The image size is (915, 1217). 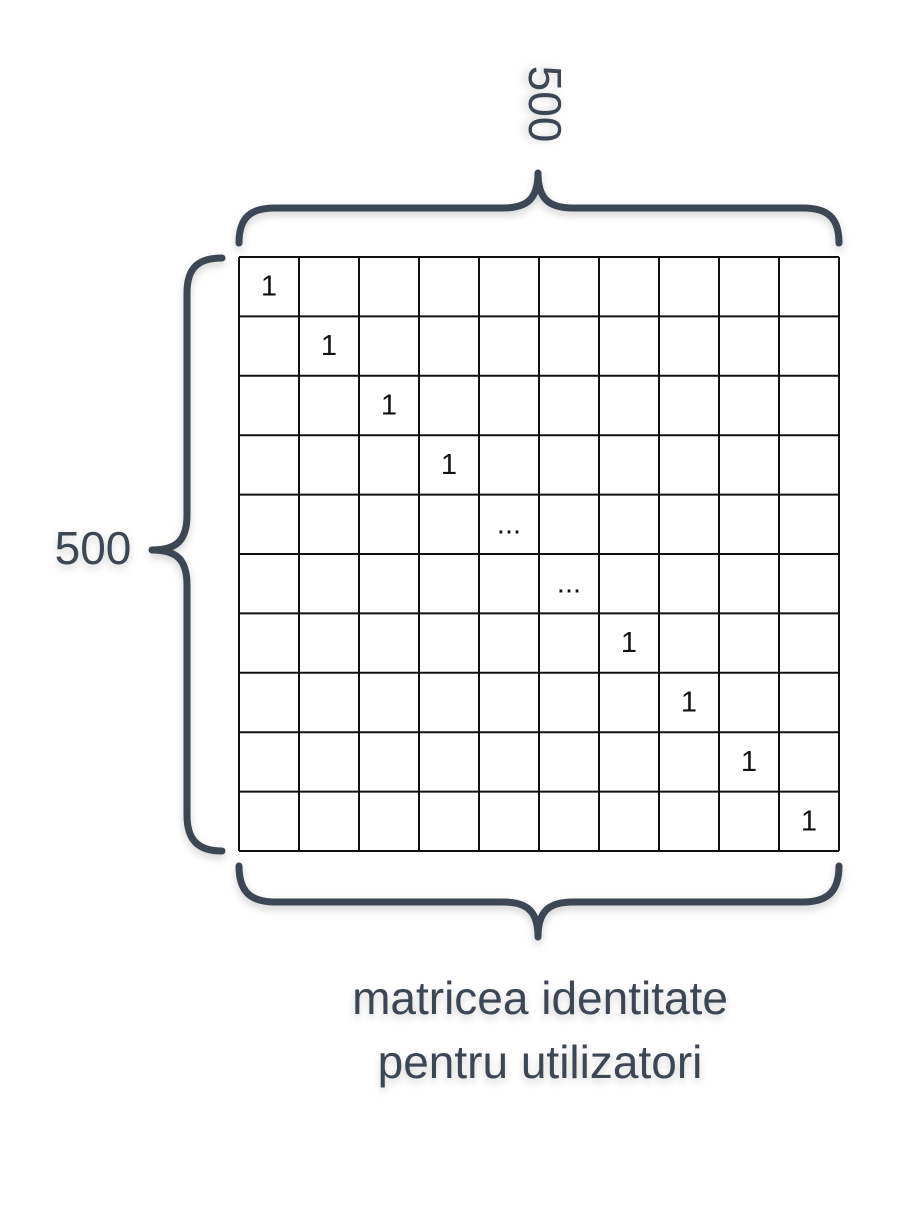 I want to click on columns-dimension-label: 500, so click(x=545, y=104).